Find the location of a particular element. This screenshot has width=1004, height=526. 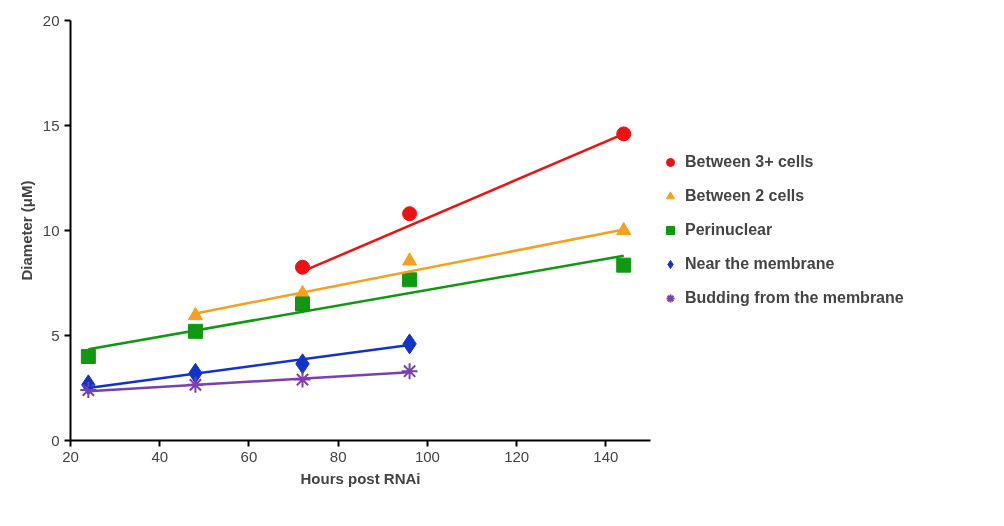

x-tick-label: 60 is located at coordinates (249, 456).